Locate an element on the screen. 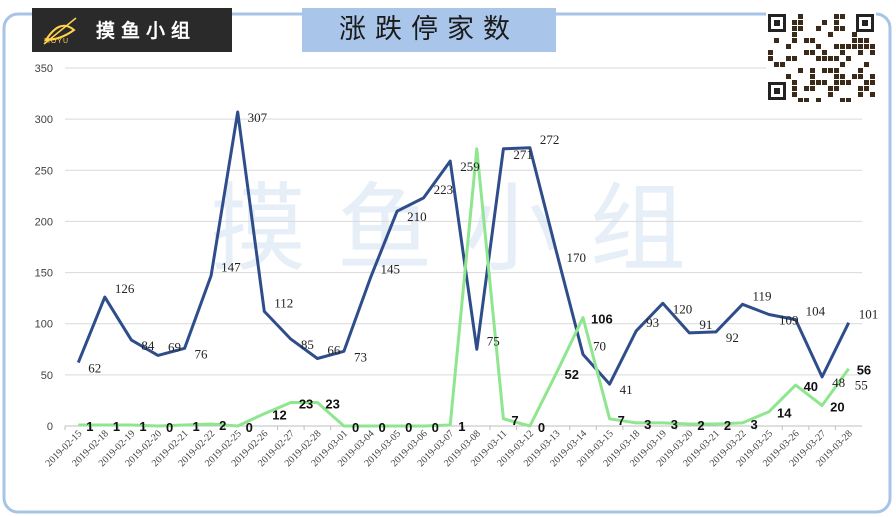 The width and height of the screenshot is (896, 517). data-label: 106 is located at coordinates (602, 319).